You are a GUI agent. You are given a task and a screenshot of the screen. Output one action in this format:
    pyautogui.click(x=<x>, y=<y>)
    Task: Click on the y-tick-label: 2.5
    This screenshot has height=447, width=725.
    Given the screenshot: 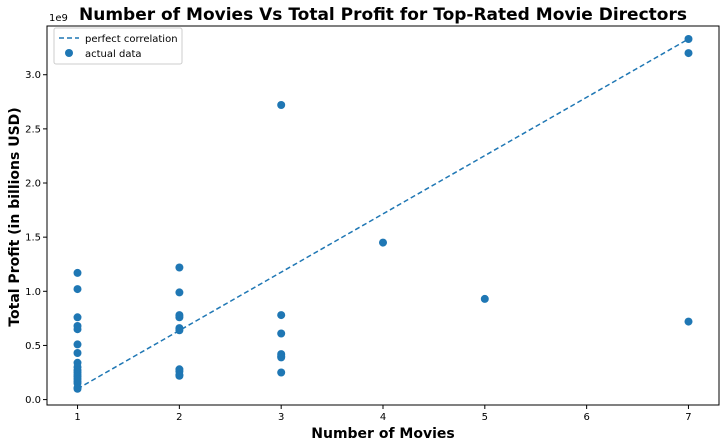 What is the action you would take?
    pyautogui.click(x=33, y=129)
    